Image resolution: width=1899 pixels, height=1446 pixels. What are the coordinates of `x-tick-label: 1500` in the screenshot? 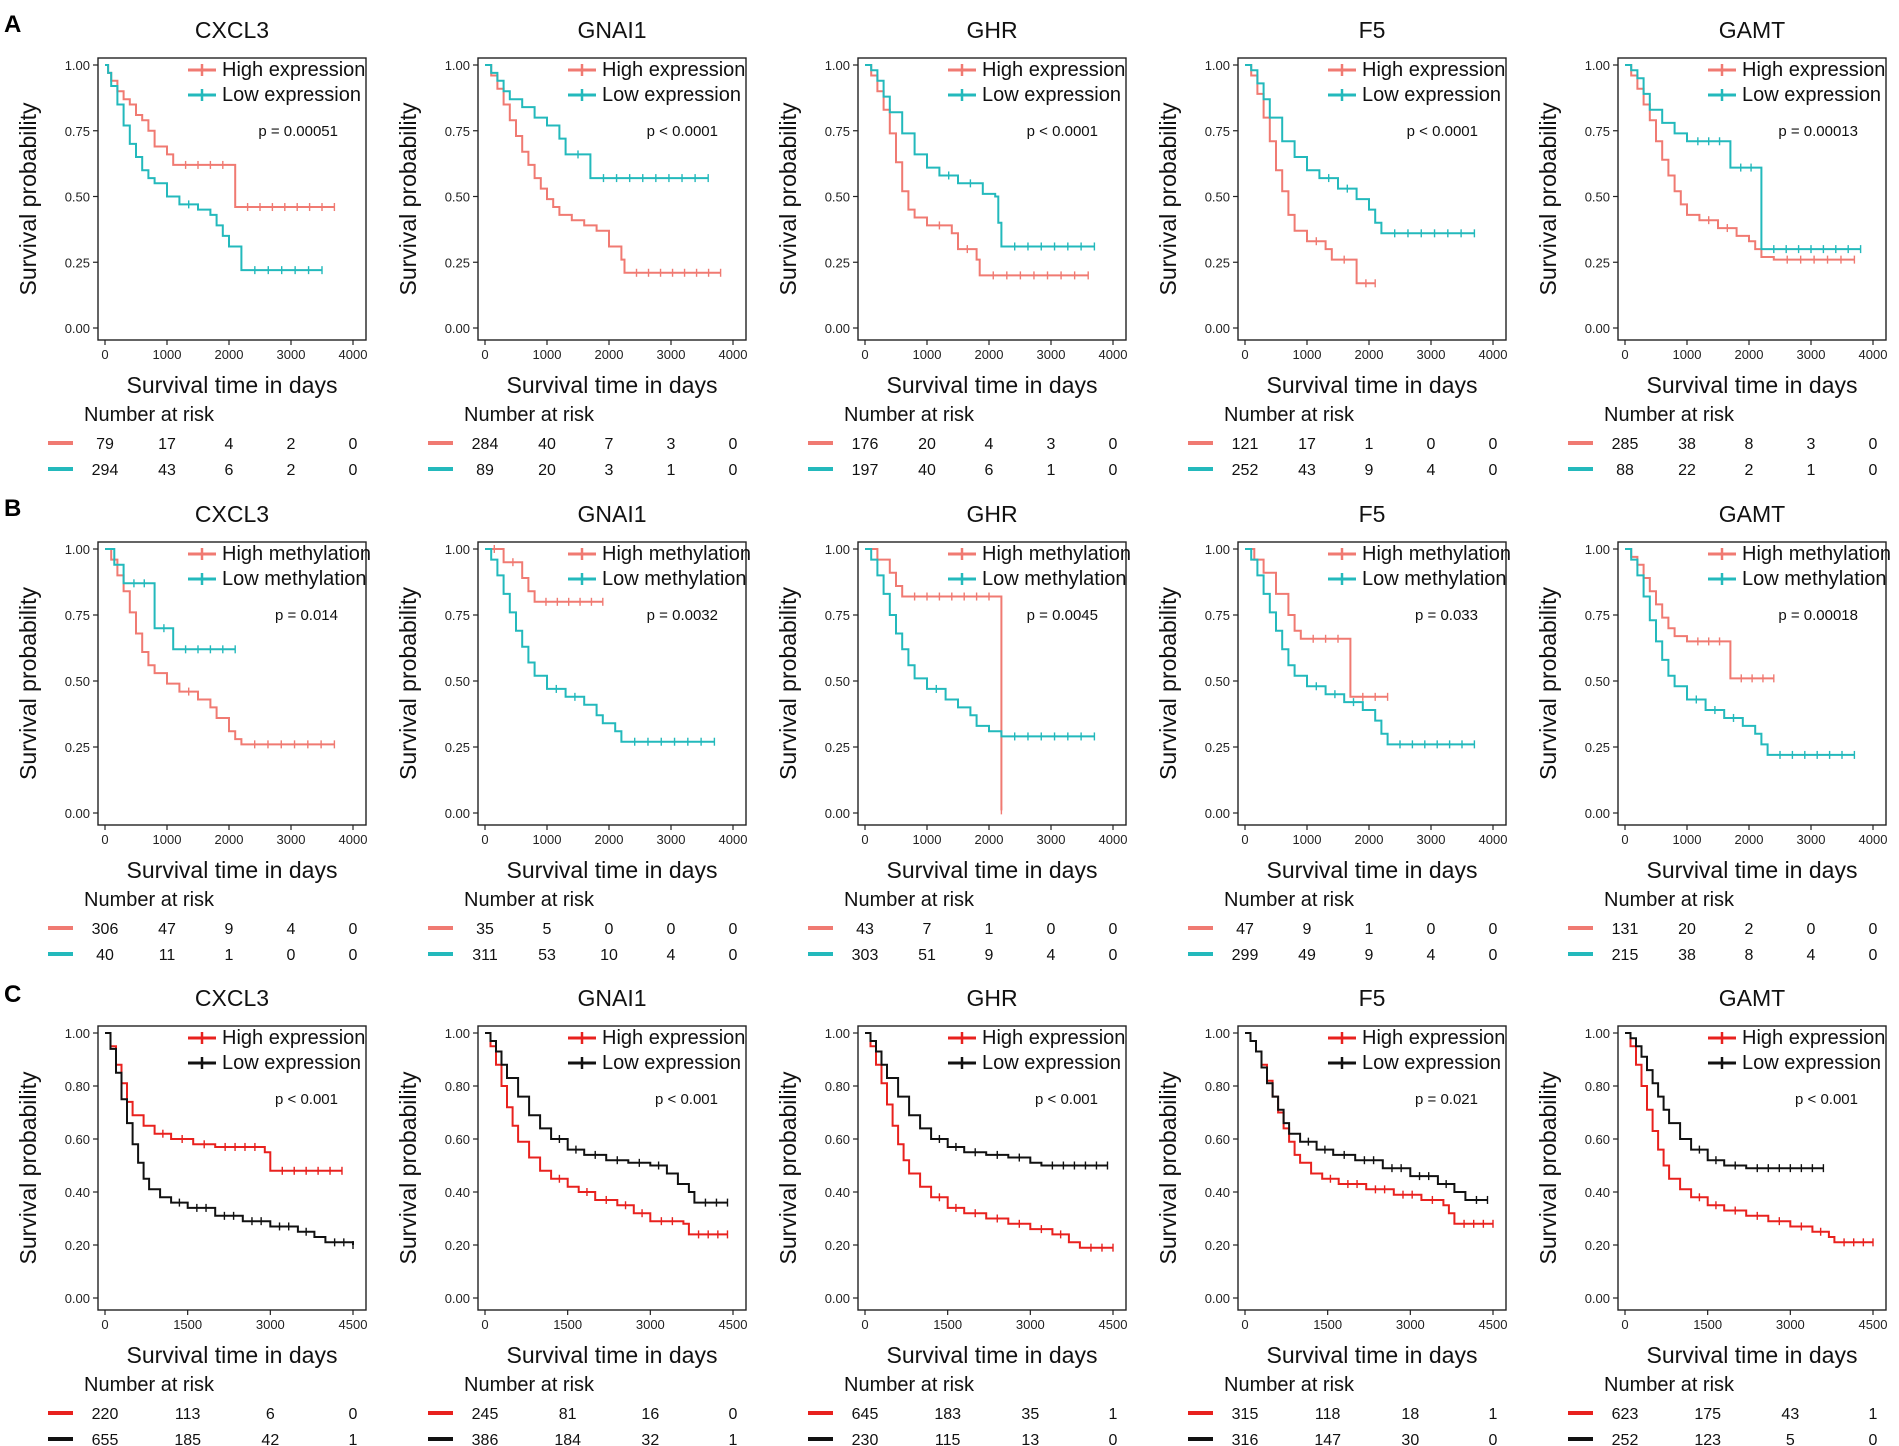 It's located at (947, 1324).